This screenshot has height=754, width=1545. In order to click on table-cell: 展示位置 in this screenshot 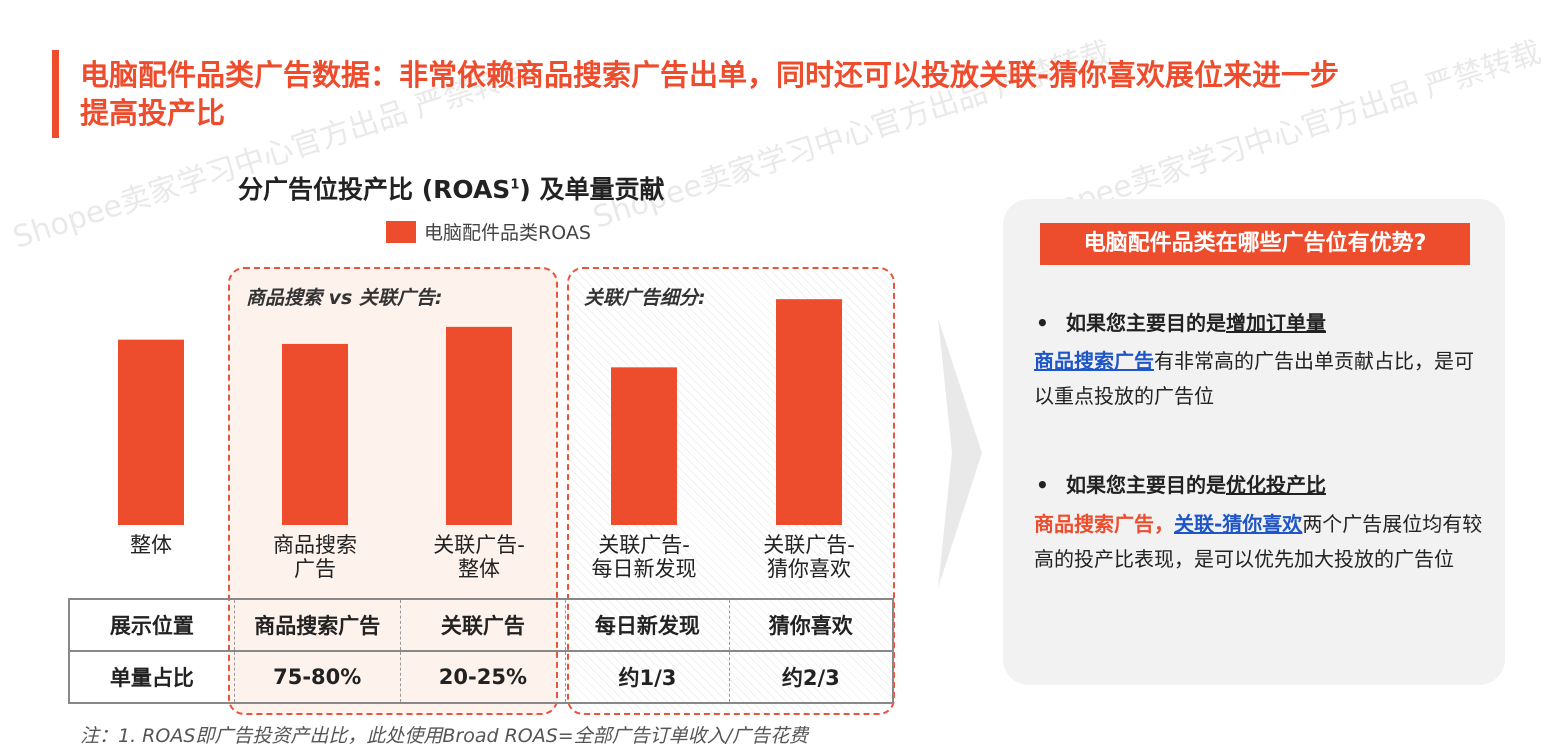, I will do `click(151, 625)`.